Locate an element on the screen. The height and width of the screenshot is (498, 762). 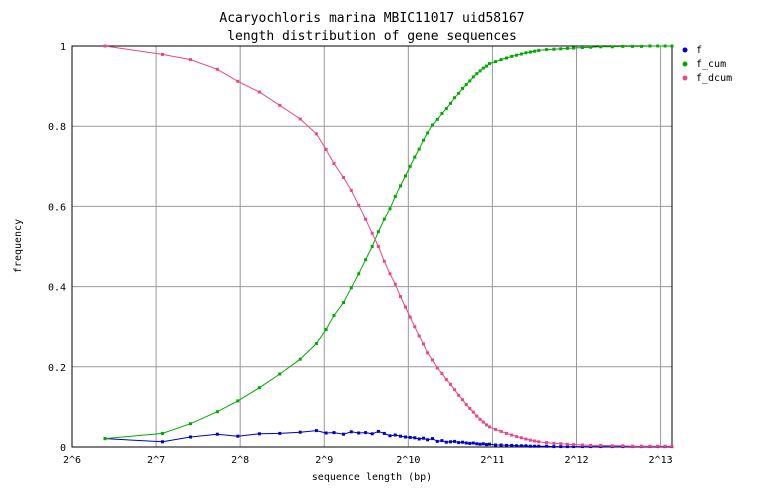
y-tick-label: 1 is located at coordinates (63, 47).